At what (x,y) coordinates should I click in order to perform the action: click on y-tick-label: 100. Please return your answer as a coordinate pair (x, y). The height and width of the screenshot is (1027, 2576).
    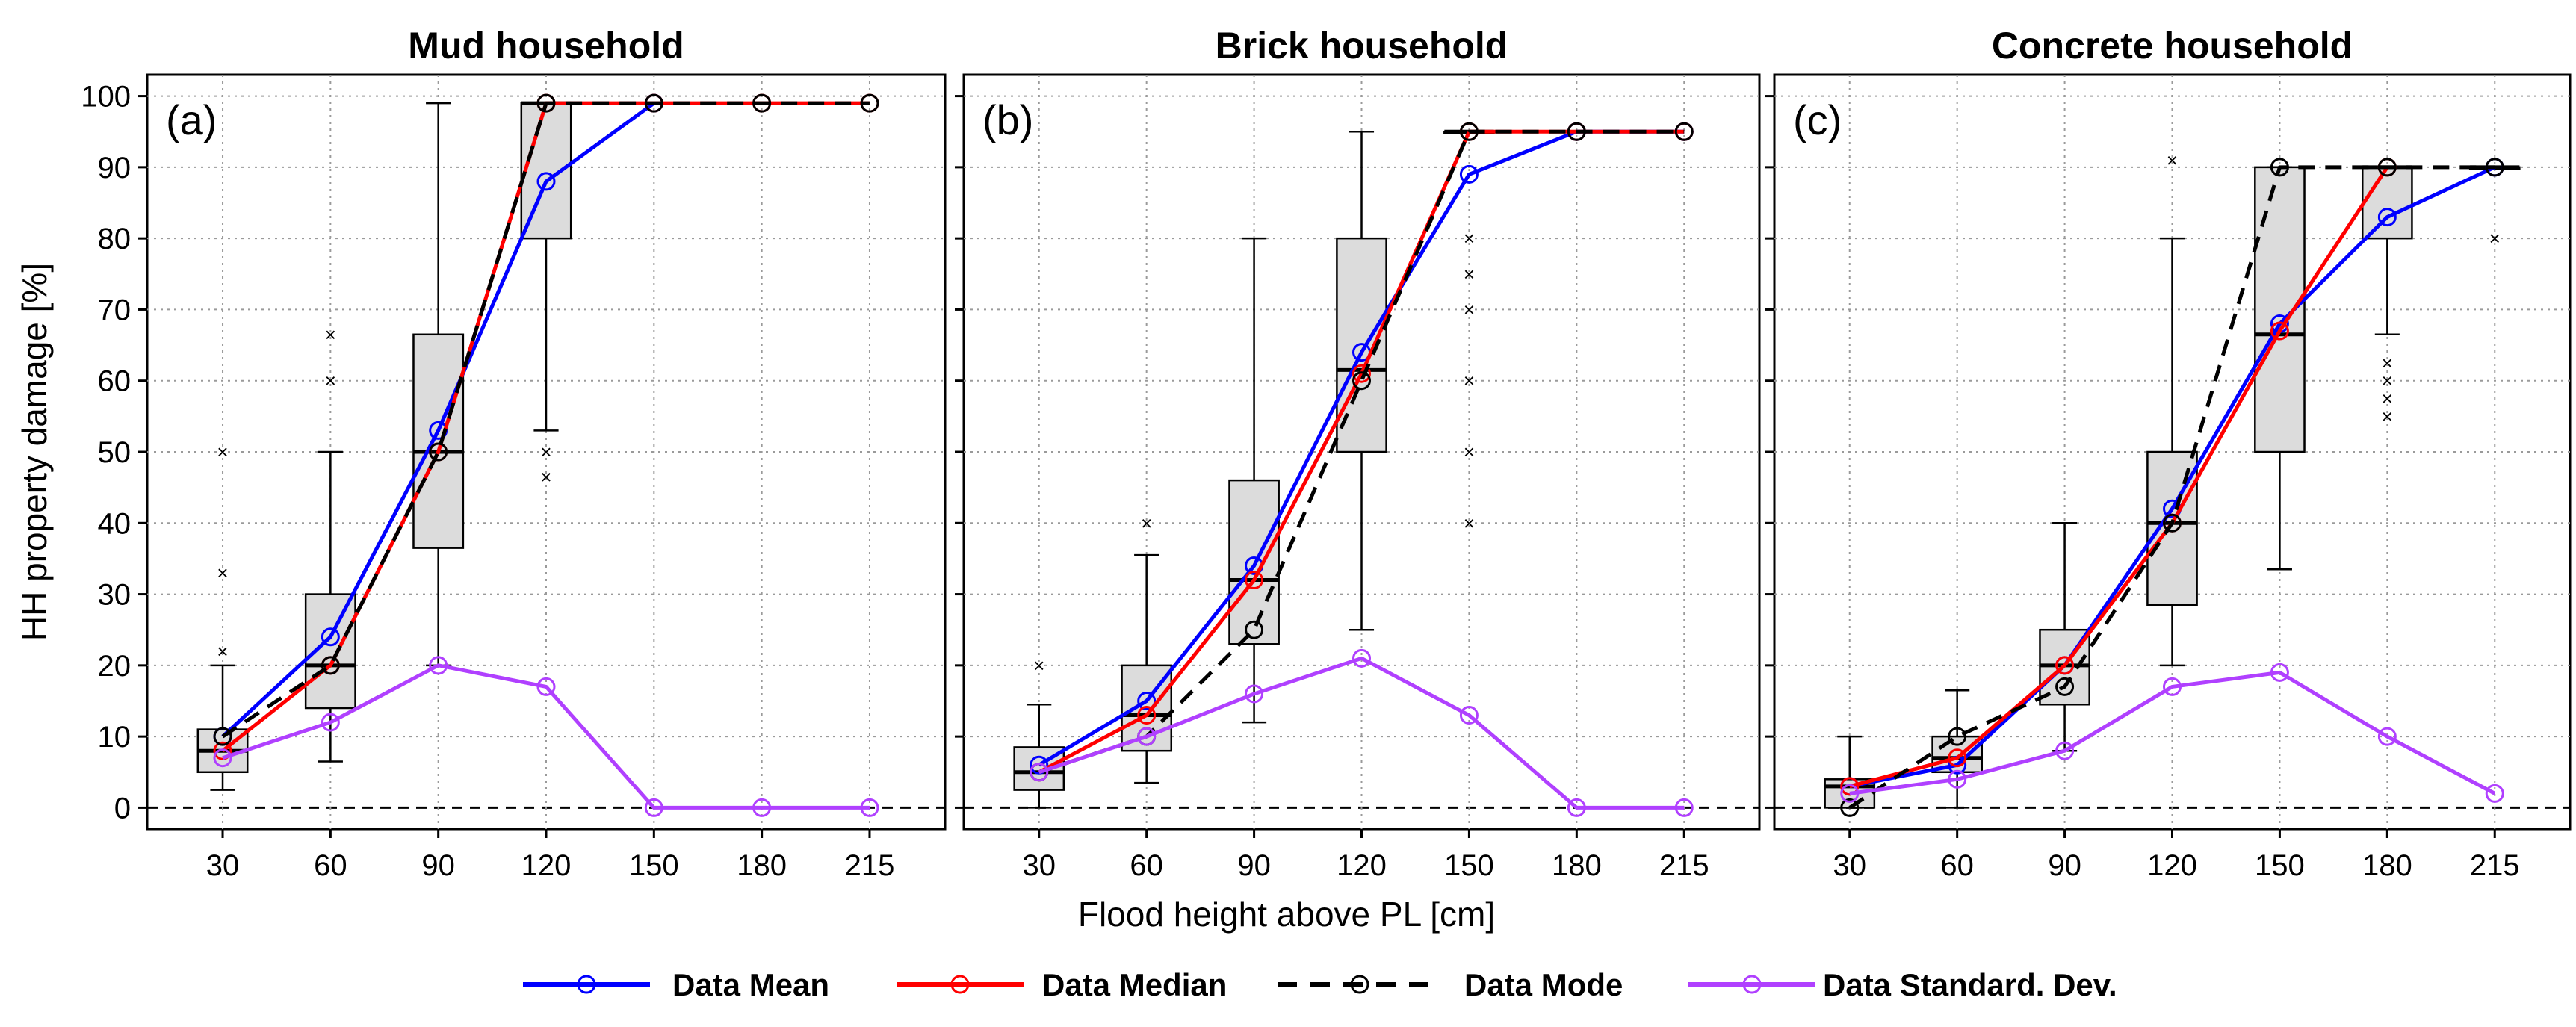
    Looking at the image, I should click on (106, 97).